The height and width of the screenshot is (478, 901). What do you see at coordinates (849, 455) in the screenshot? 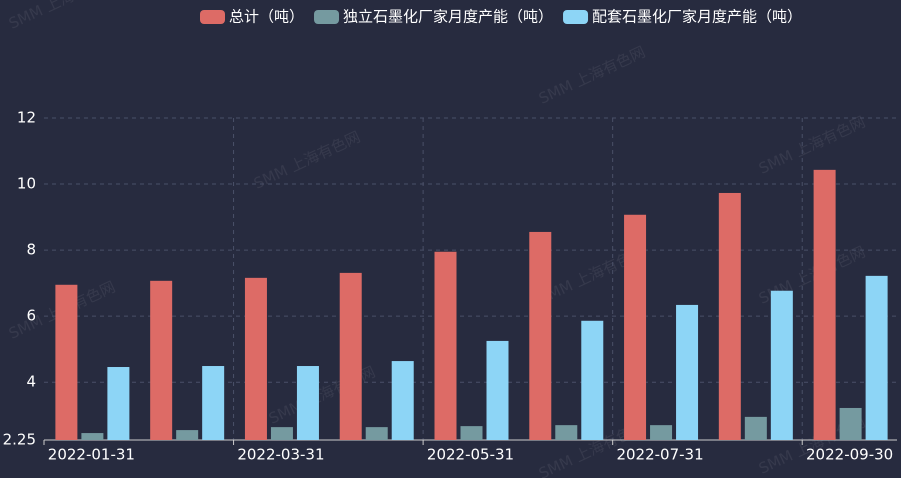
I see `x-tick-label: 2022-09-30` at bounding box center [849, 455].